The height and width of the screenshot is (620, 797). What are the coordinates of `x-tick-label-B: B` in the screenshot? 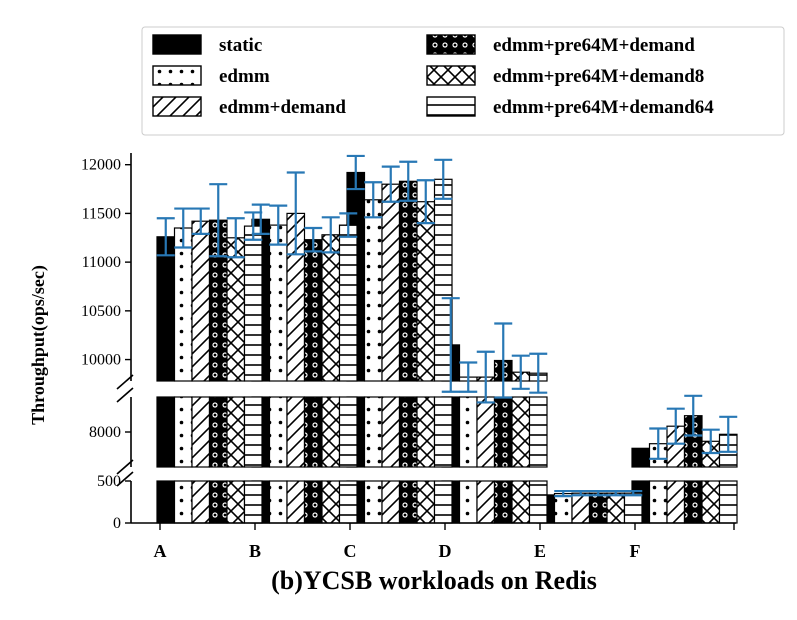 It's located at (255, 551).